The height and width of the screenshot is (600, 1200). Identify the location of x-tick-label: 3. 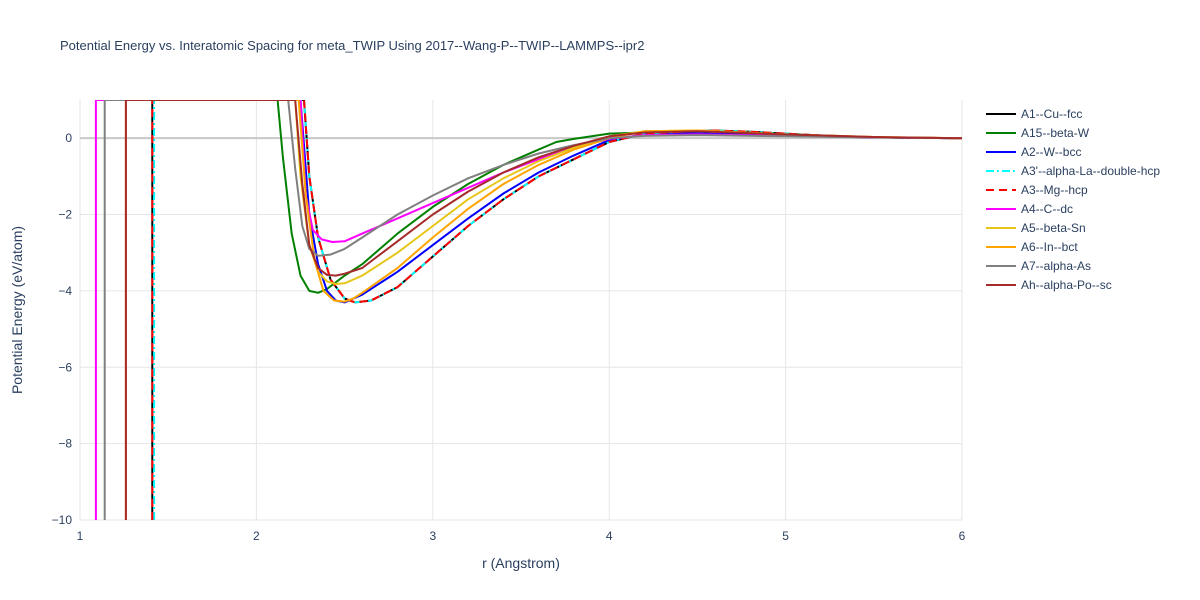
(432, 536).